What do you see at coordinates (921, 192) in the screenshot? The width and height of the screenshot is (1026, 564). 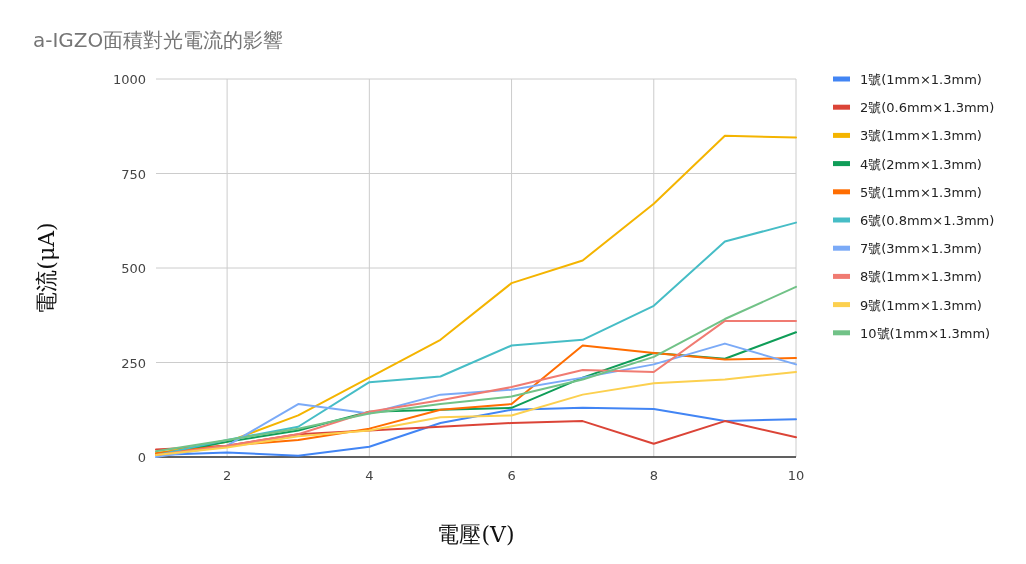 I see `legend-label: 5號(1mm×1.3mm)` at bounding box center [921, 192].